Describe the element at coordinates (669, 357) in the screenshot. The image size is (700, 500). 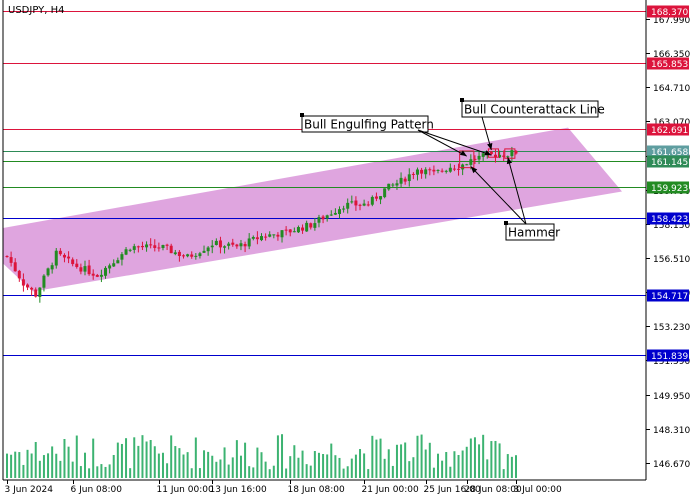
I see `price-label-151.839: 151.839` at that location.